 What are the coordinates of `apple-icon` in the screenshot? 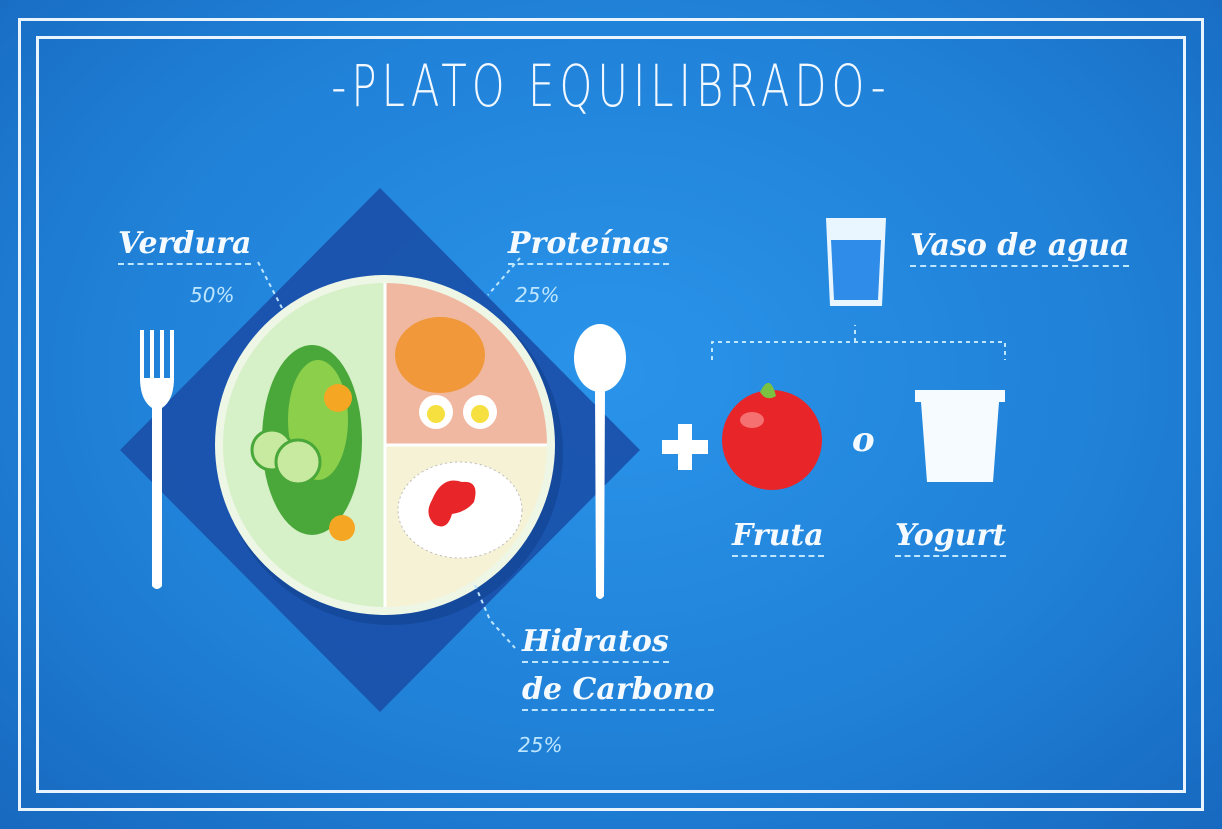 It's located at (772, 436).